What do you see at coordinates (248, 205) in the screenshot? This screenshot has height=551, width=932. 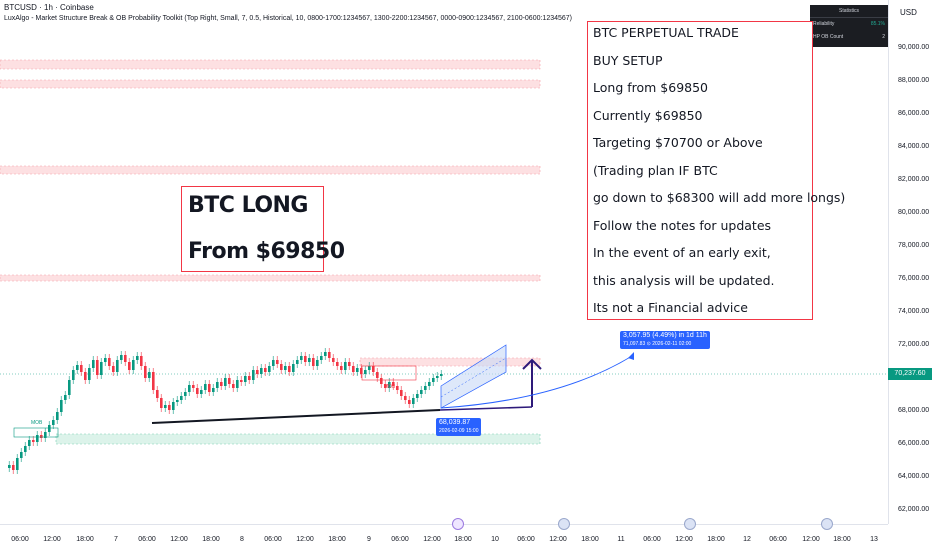 I see `long-title: BTC LONG` at bounding box center [248, 205].